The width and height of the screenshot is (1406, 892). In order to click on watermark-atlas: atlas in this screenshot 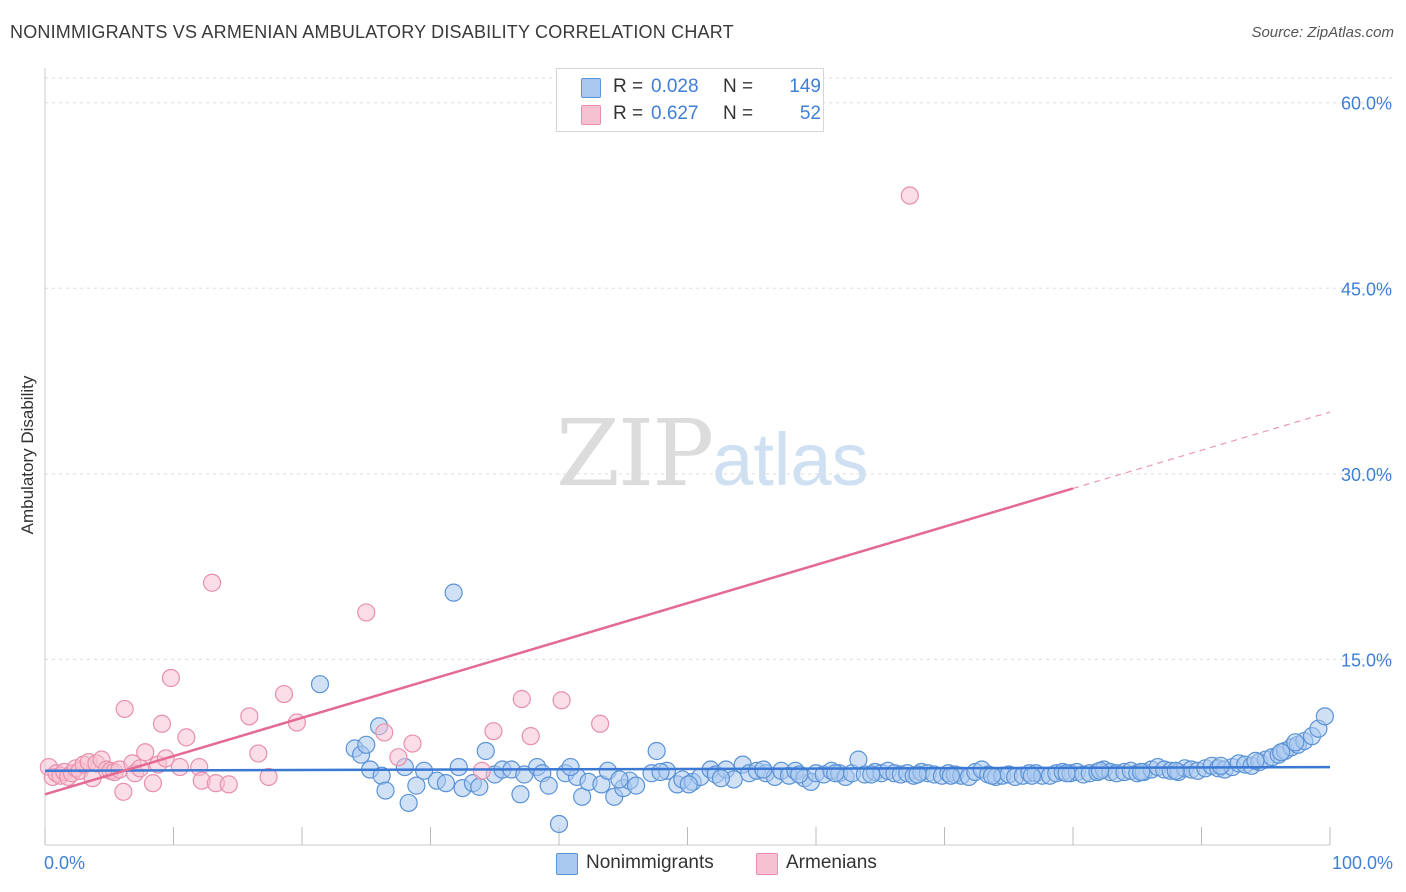, I will do `click(790, 459)`.